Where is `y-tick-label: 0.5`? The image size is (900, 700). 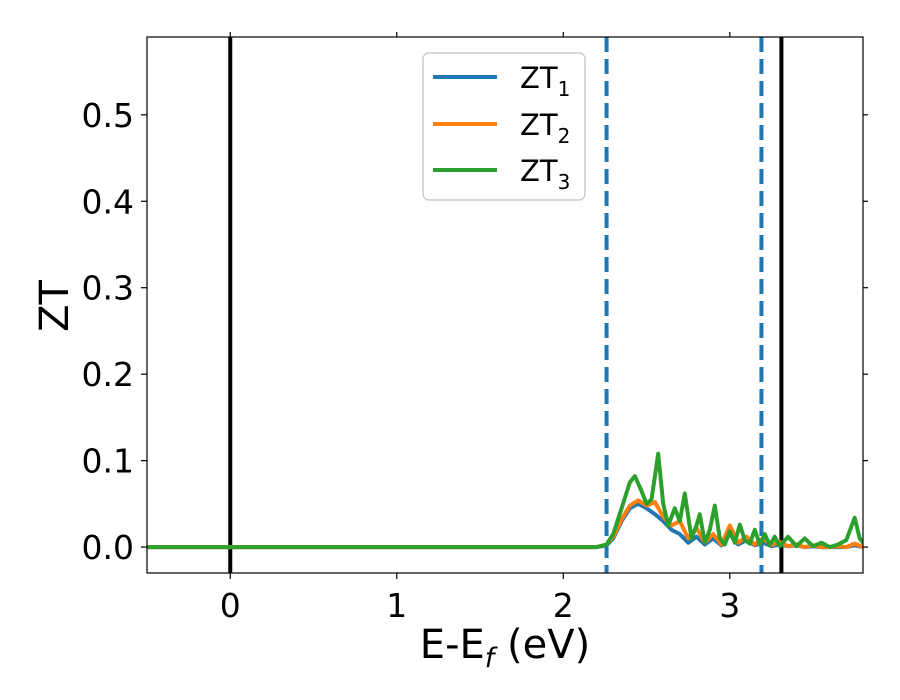
y-tick-label: 0.5 is located at coordinates (108, 115).